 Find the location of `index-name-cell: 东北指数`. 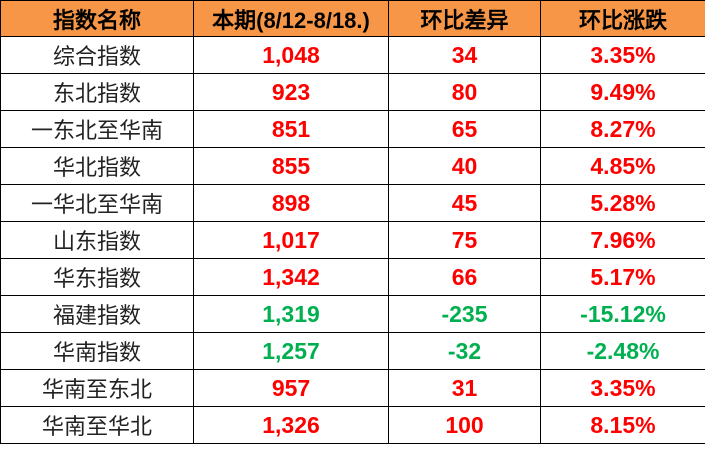

index-name-cell: 东北指数 is located at coordinates (97, 92).